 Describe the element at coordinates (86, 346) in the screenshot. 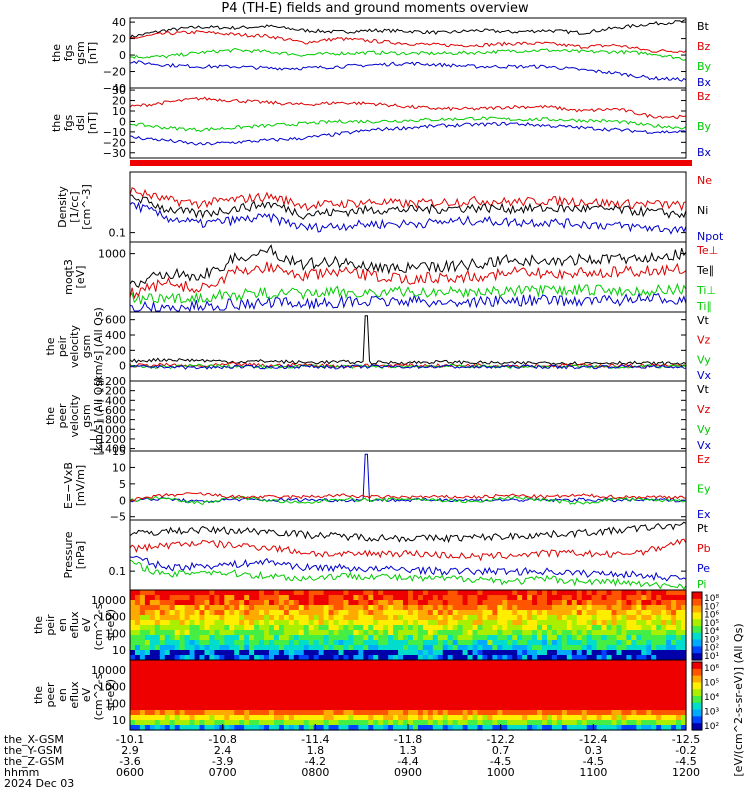

I see `panel-ylabel: gsm` at that location.